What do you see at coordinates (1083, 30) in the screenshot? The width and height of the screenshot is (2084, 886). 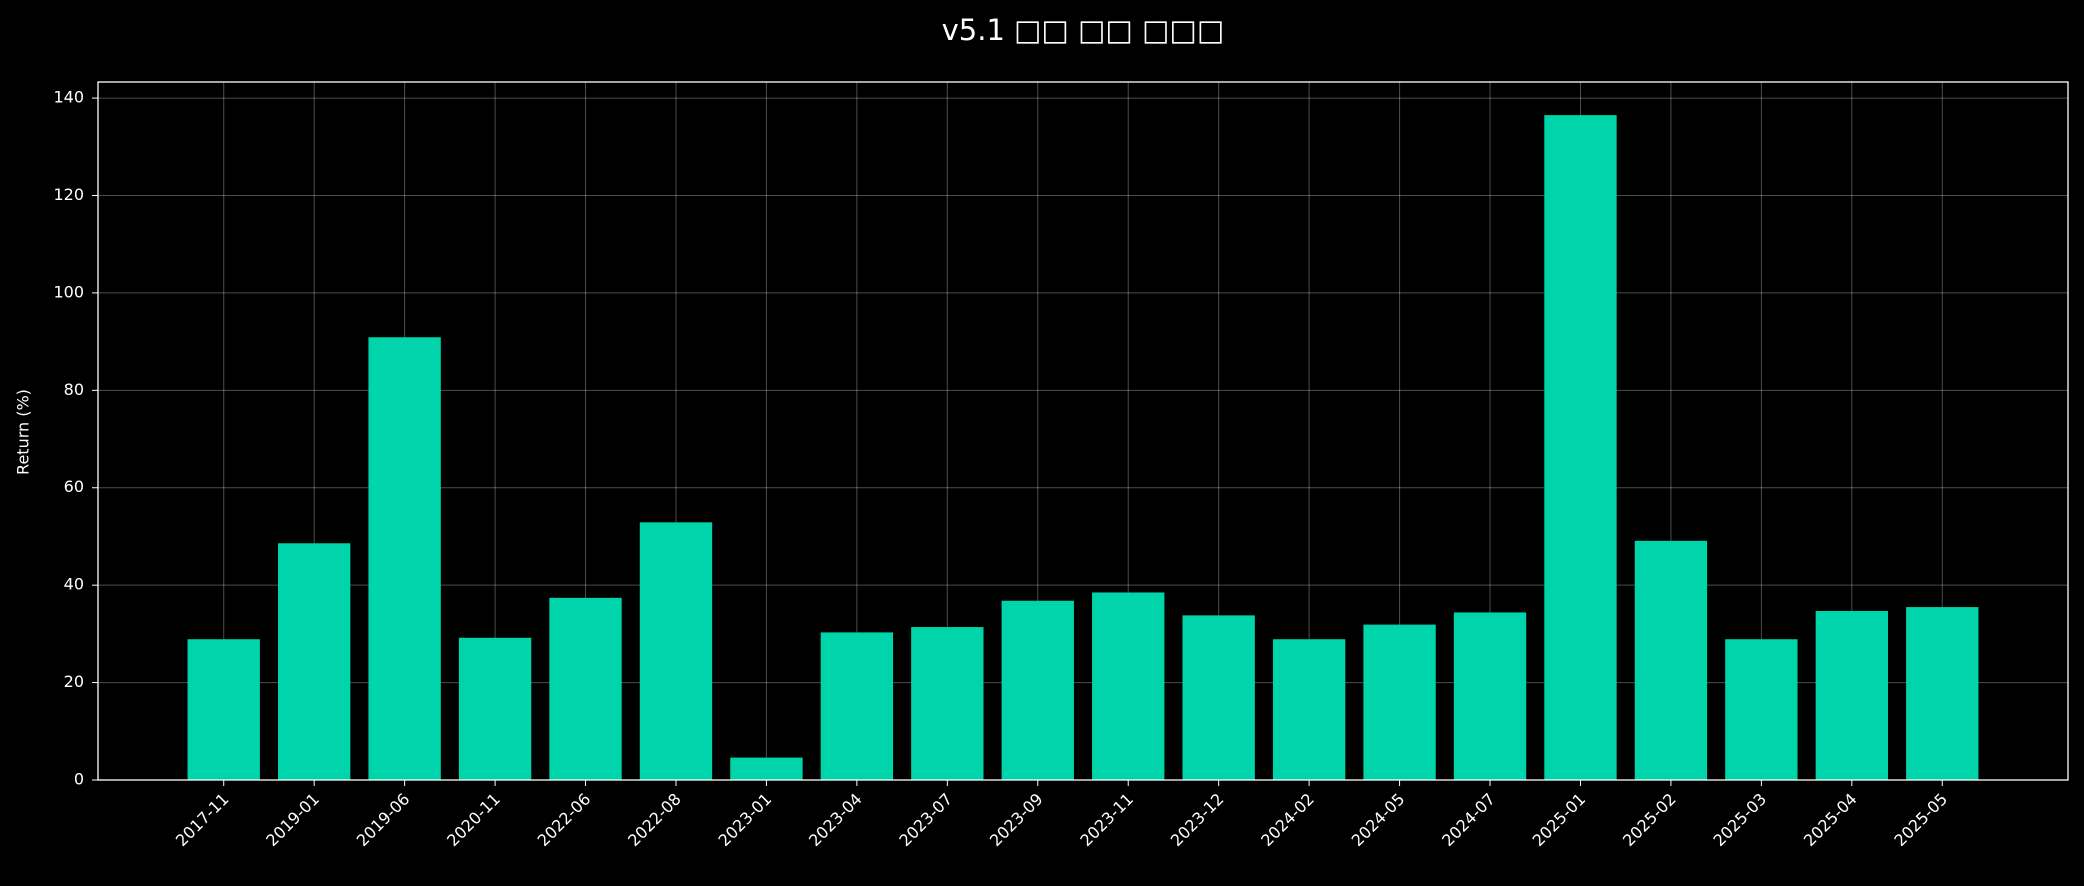 I see `chart-title: v5.1 □□ □□ □□□` at bounding box center [1083, 30].